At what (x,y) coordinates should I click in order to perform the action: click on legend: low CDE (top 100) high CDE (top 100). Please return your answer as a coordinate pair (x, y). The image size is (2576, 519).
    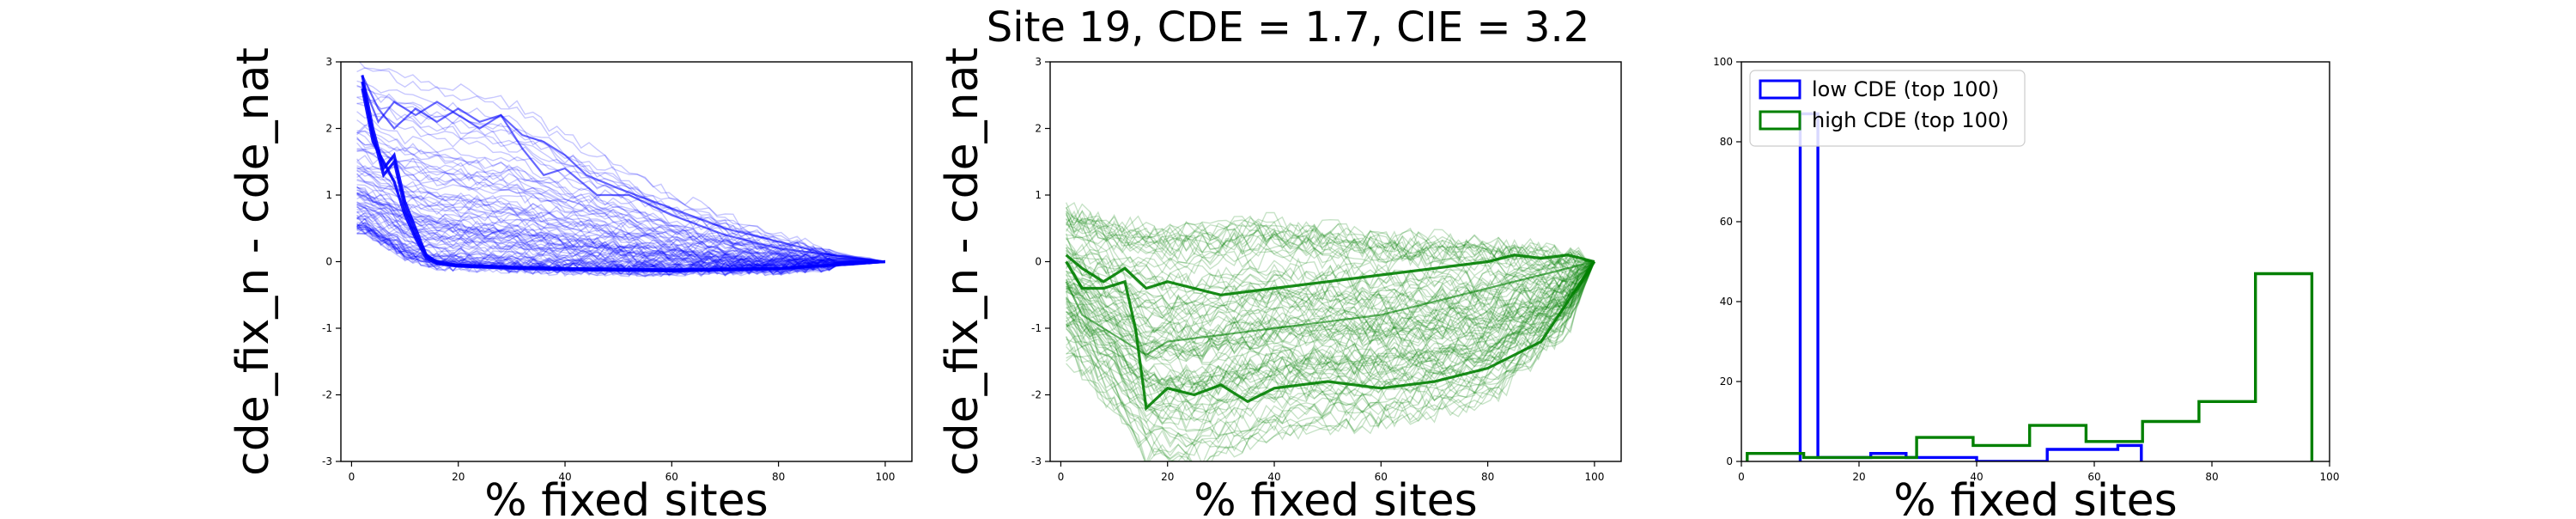
    Looking at the image, I should click on (1887, 108).